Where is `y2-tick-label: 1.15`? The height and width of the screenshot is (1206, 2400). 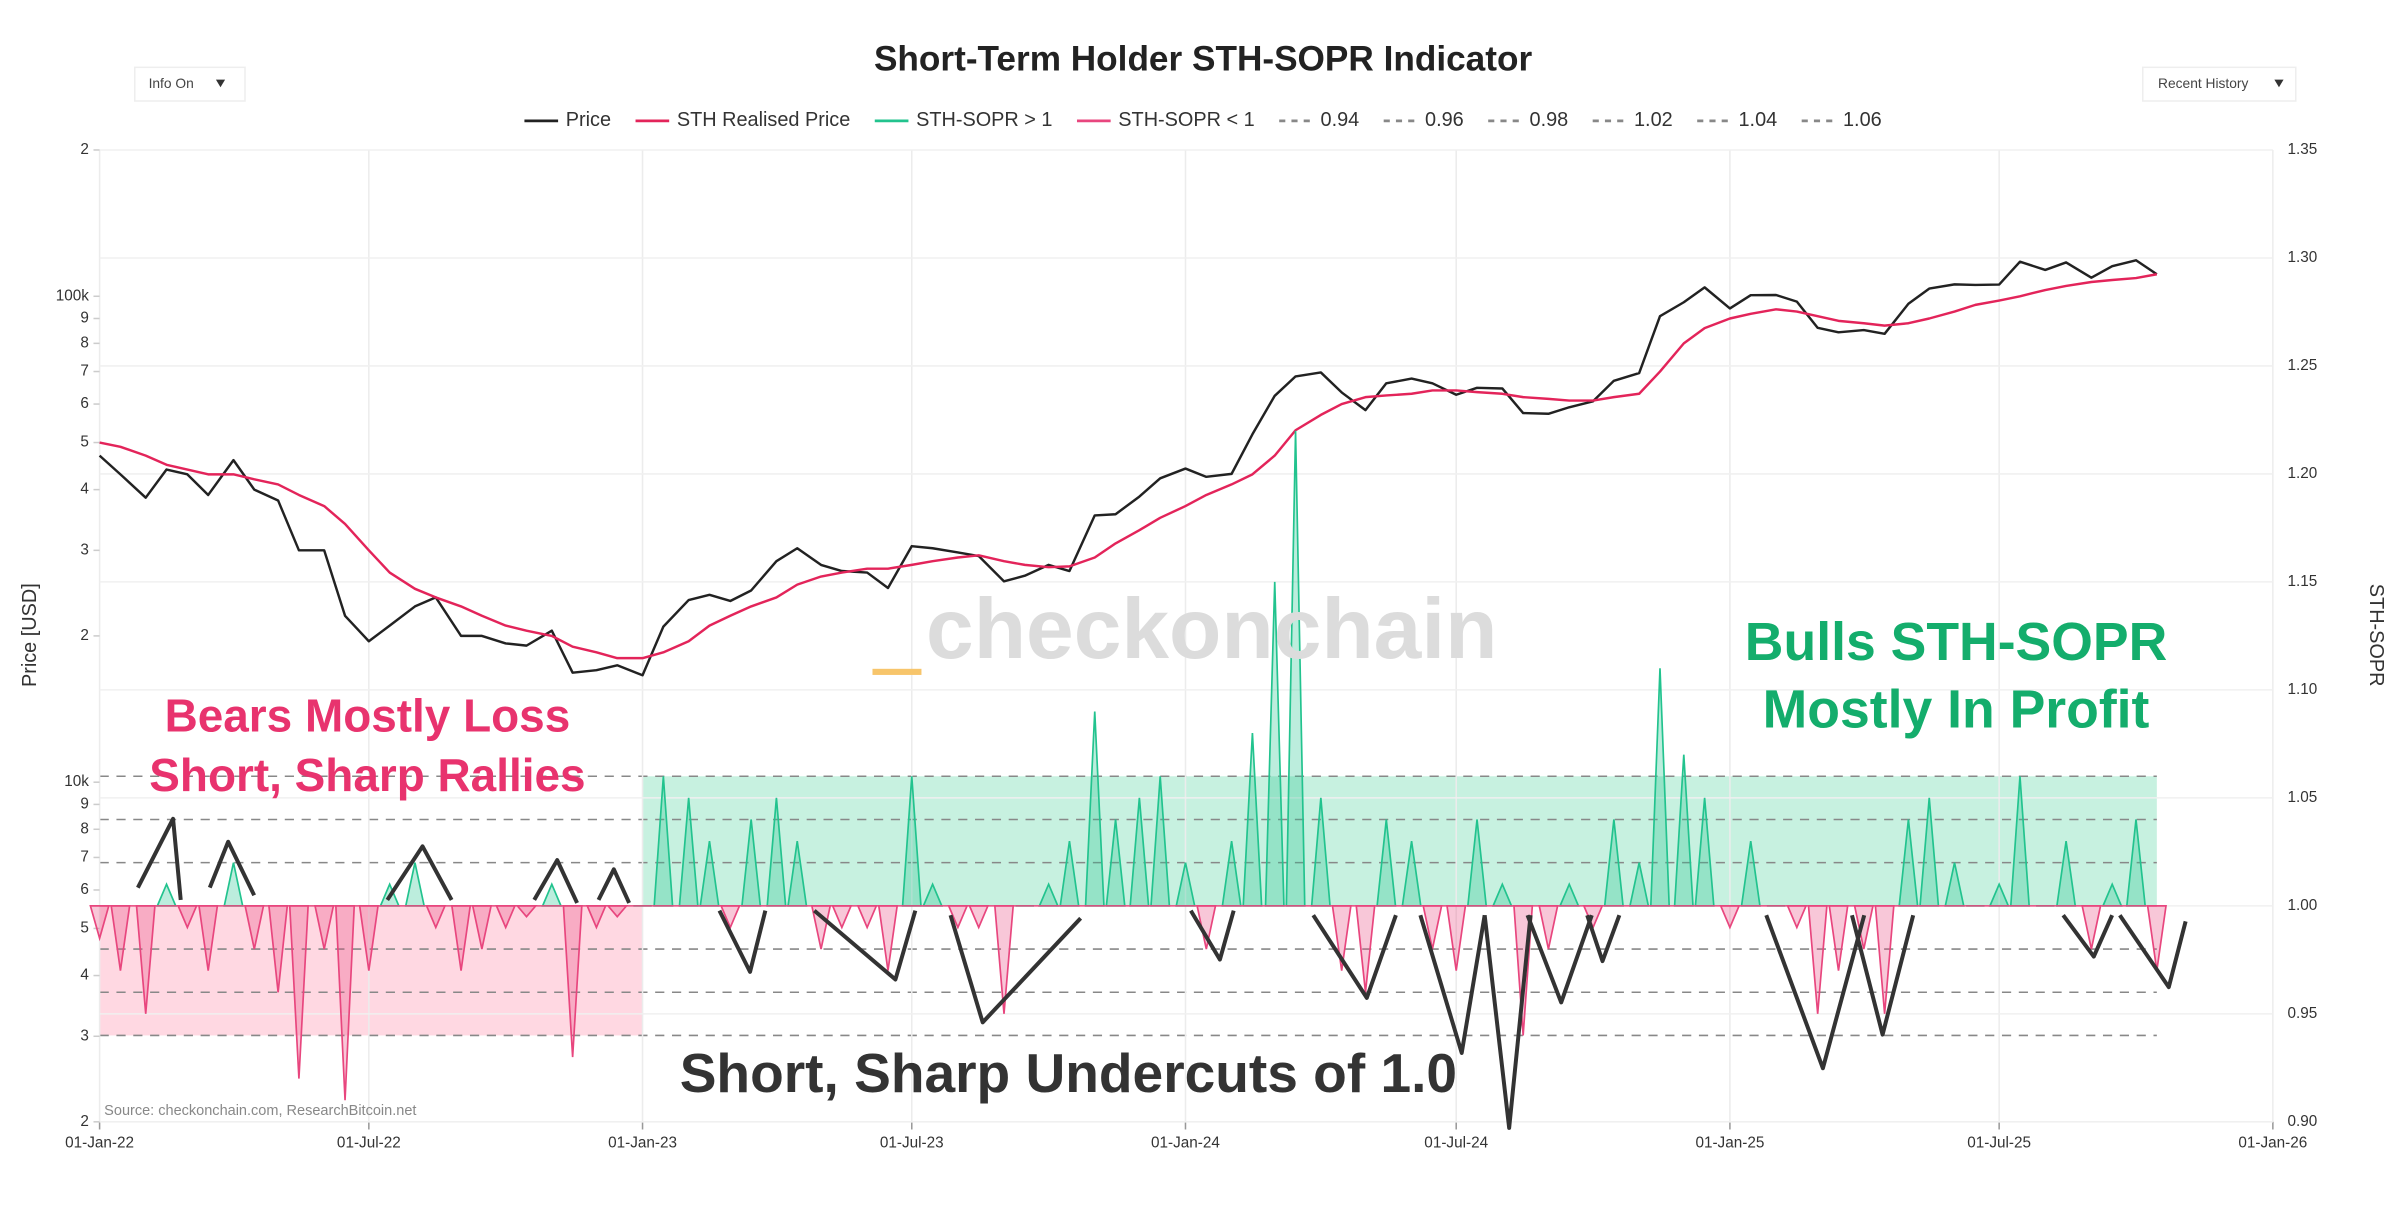 y2-tick-label: 1.15 is located at coordinates (2302, 581).